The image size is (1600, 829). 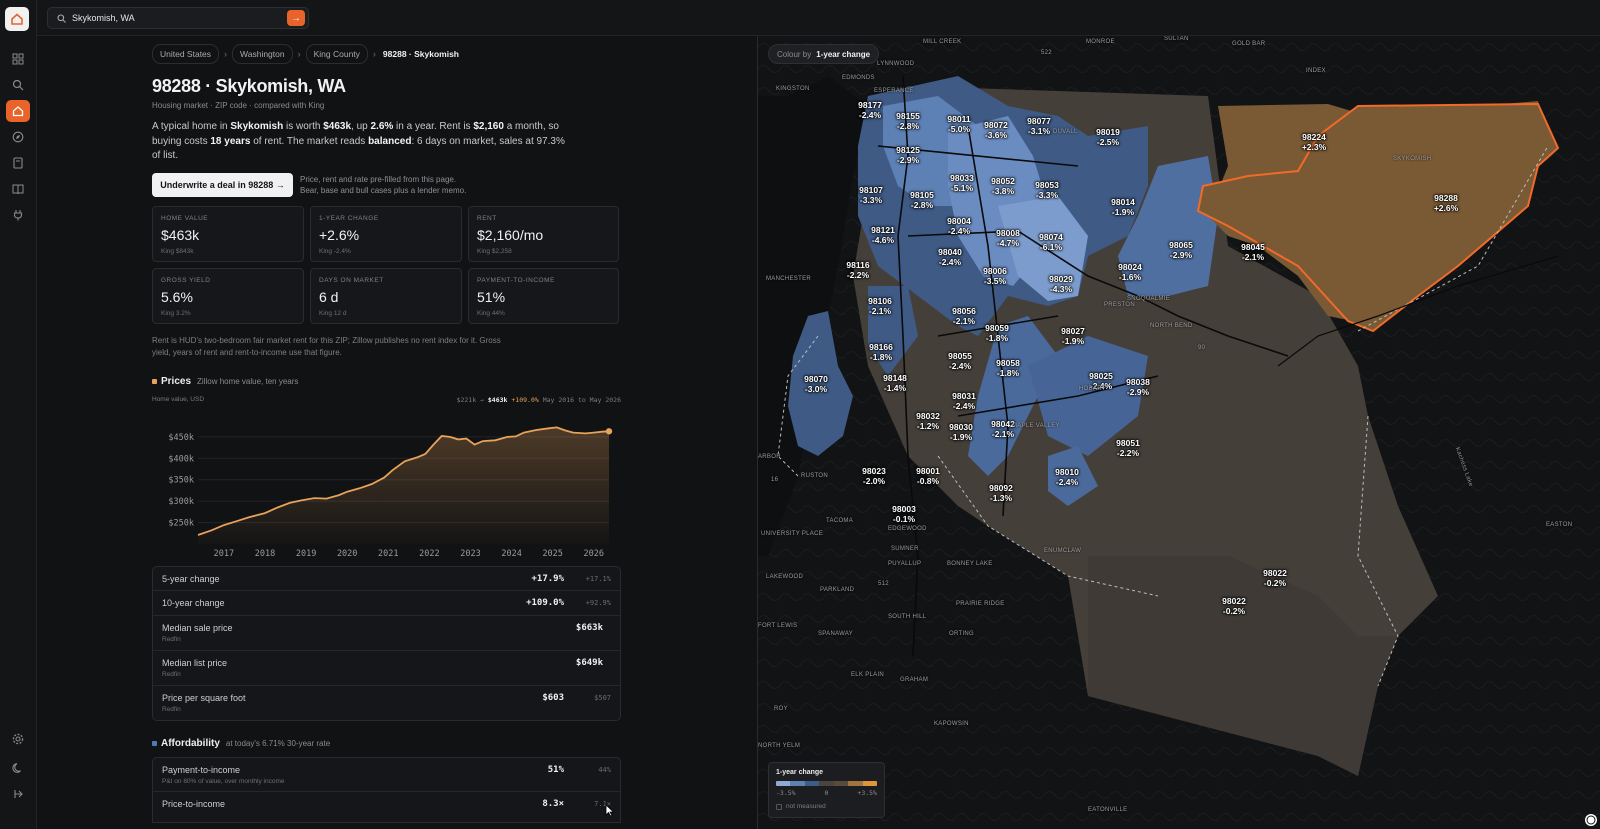 I want to click on zip-label-98107: 98107 -3.3%, so click(x=871, y=195).